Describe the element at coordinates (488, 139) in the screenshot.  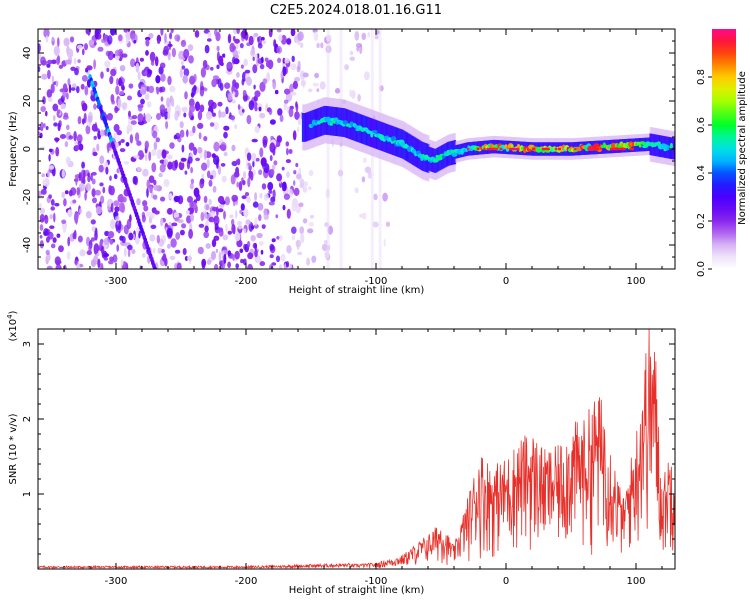
I see `signal-band` at that location.